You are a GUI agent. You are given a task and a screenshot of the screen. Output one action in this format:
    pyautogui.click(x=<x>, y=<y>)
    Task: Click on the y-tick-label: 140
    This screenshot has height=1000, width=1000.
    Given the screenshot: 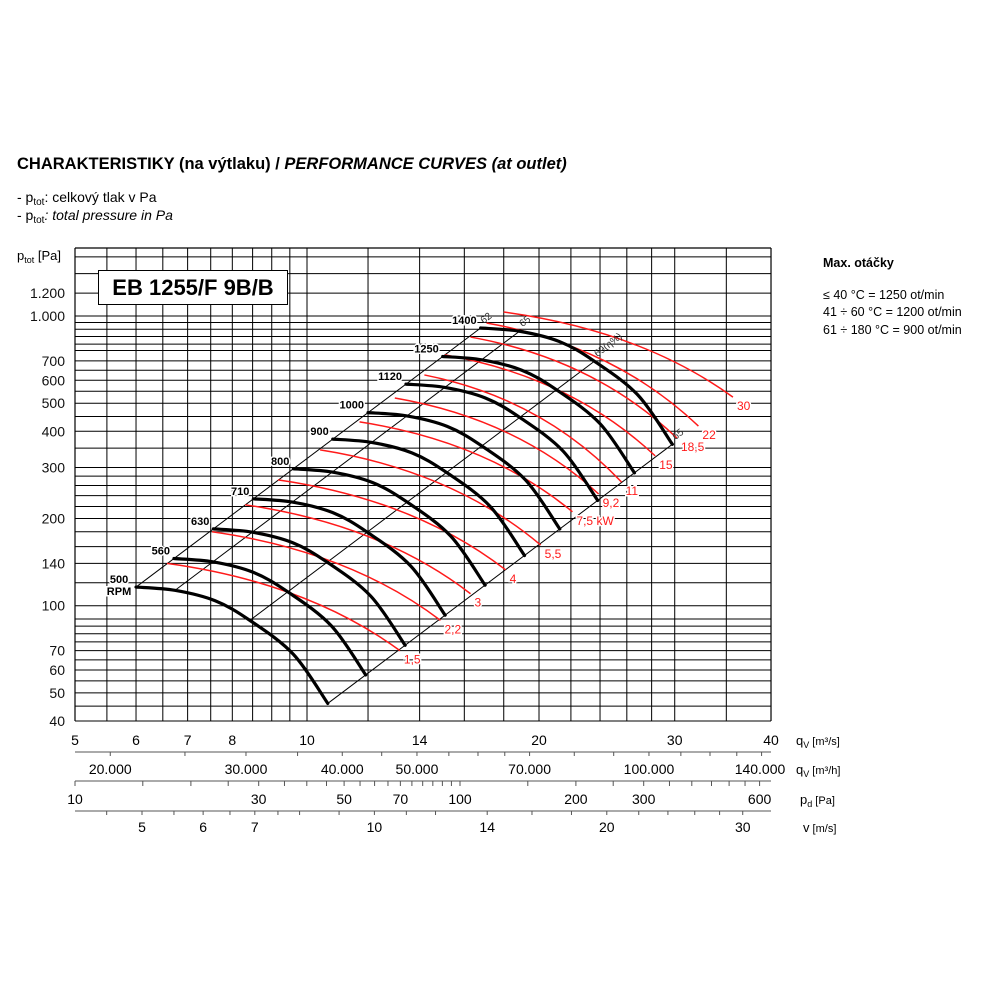 What is the action you would take?
    pyautogui.click(x=54, y=563)
    